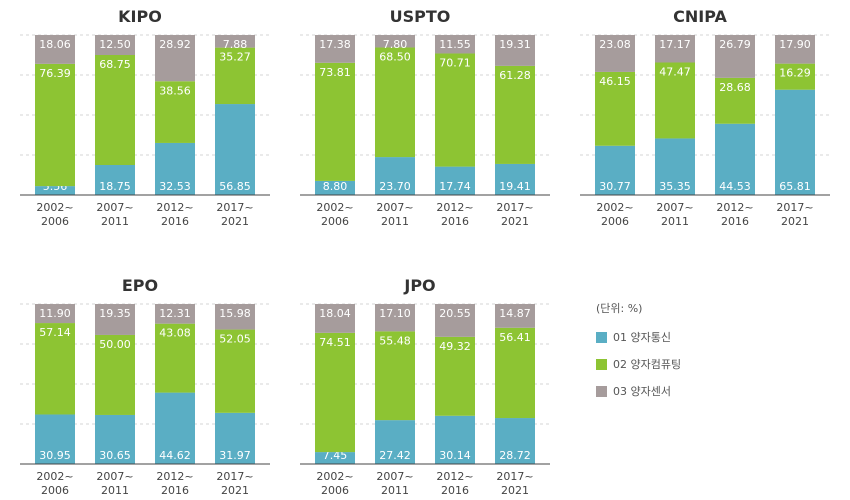 The height and width of the screenshot is (500, 850). I want to click on data-label: 19.35, so click(115, 313).